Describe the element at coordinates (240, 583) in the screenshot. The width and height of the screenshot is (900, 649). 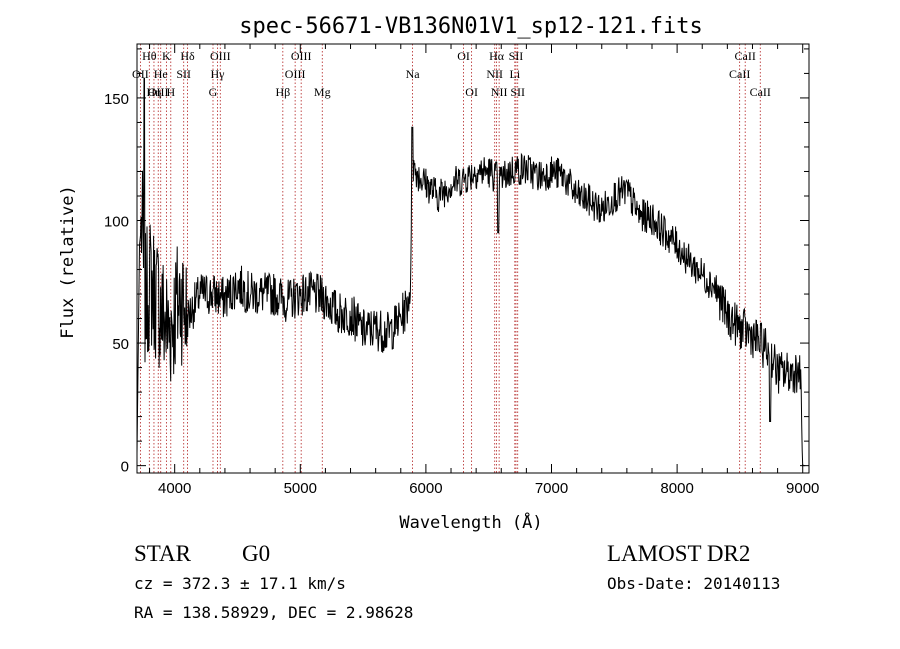
I see `redshift-velocity: cz = 372.3 ± 17.1 km/s` at that location.